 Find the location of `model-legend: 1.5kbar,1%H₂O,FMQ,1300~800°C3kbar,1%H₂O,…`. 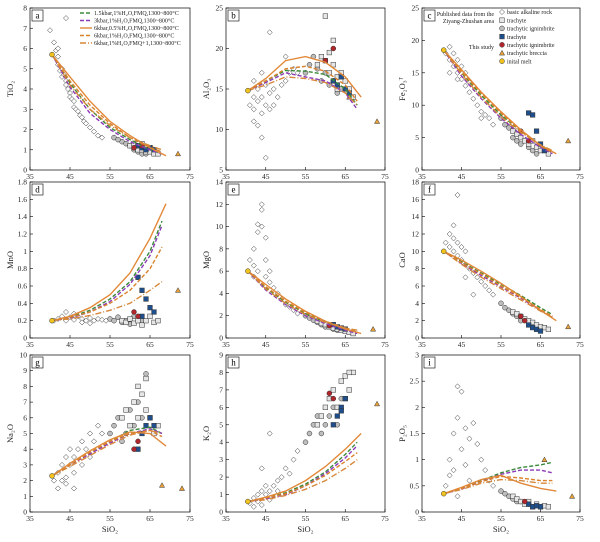

model-legend: 1.5kbar,1%H₂O,FMQ,1300~800°C3kbar,1%H₂O,… is located at coordinates (130, 28).